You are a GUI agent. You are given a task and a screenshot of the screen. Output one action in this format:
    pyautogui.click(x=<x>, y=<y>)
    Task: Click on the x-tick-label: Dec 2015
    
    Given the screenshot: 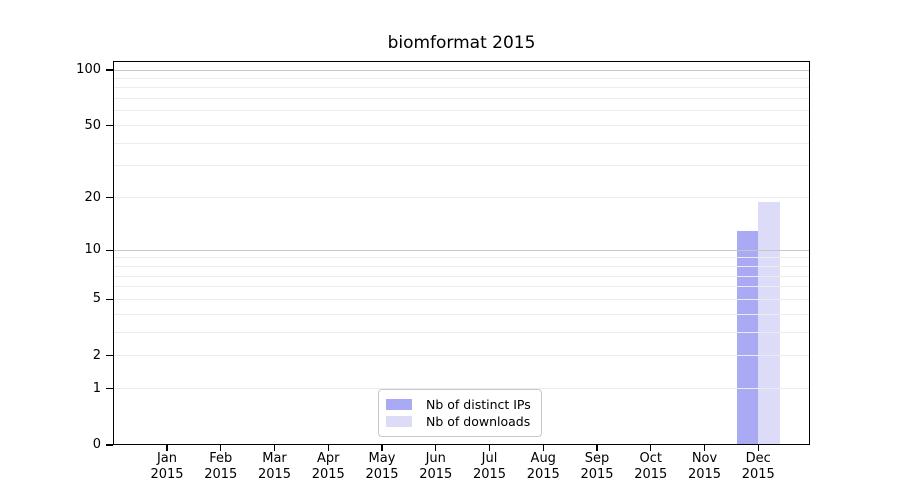 What is the action you would take?
    pyautogui.click(x=758, y=467)
    